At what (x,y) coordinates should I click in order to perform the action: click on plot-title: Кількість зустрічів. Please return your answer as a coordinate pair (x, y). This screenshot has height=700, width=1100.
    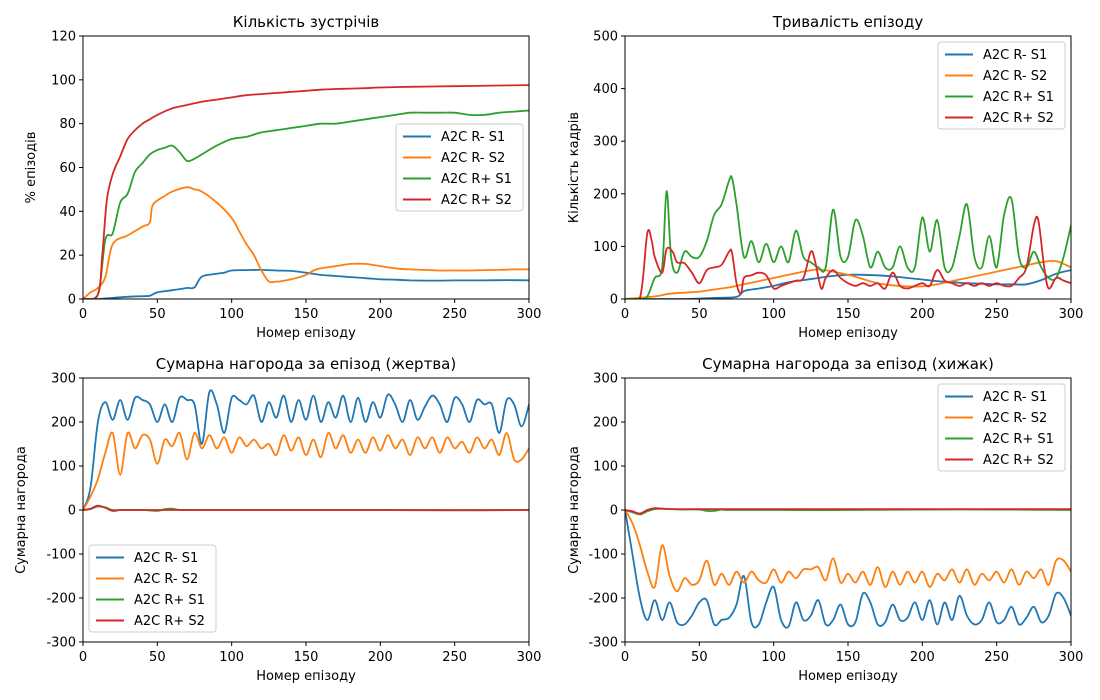
    Looking at the image, I should click on (306, 22).